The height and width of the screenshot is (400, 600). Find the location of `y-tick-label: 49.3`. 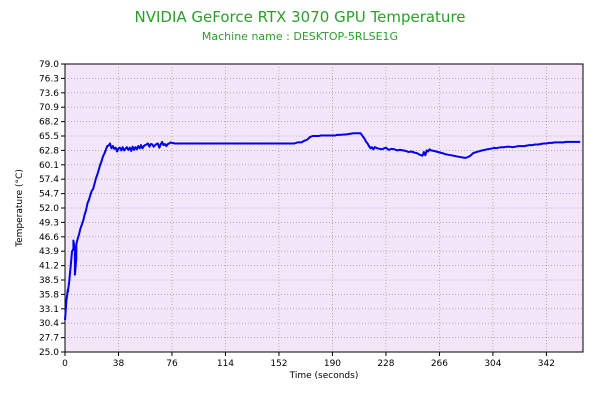

y-tick-label: 49.3 is located at coordinates (49, 223).